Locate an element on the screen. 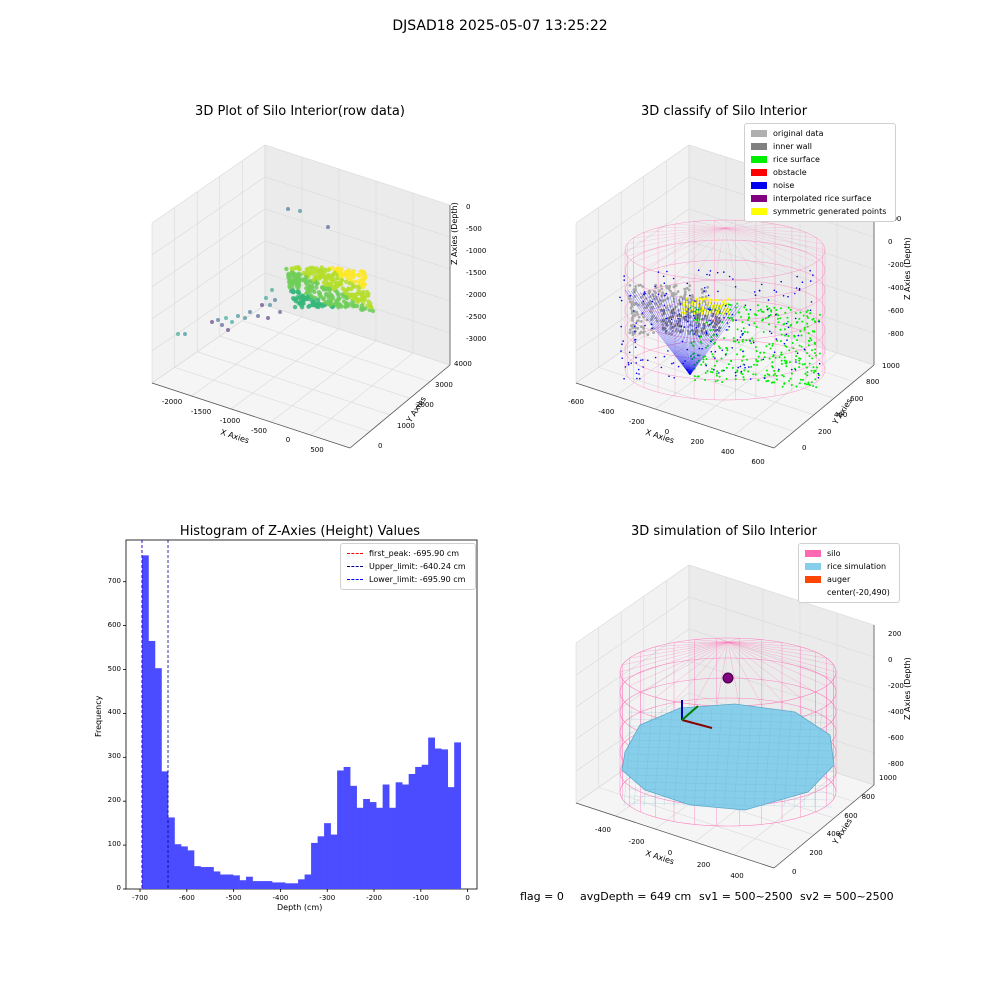 The height and width of the screenshot is (1000, 1000). panel2-ztick: -800 is located at coordinates (896, 334).